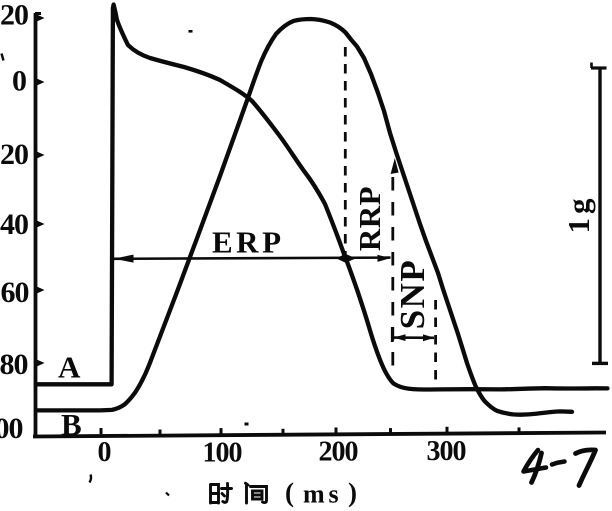 The height and width of the screenshot is (511, 612). I want to click on svg-text: s, so click(334, 494).